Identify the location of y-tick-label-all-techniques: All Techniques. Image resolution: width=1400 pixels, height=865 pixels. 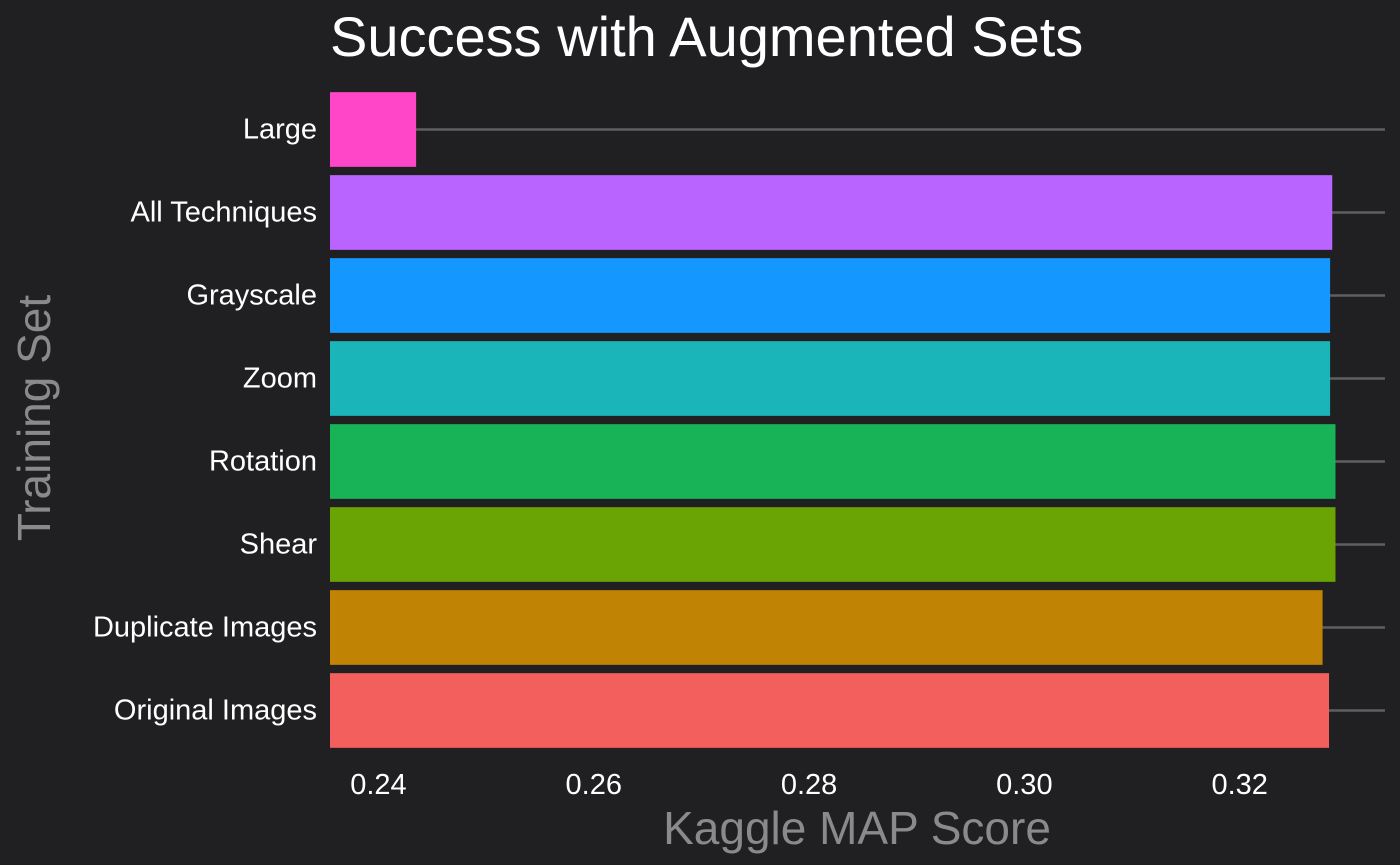
(224, 213).